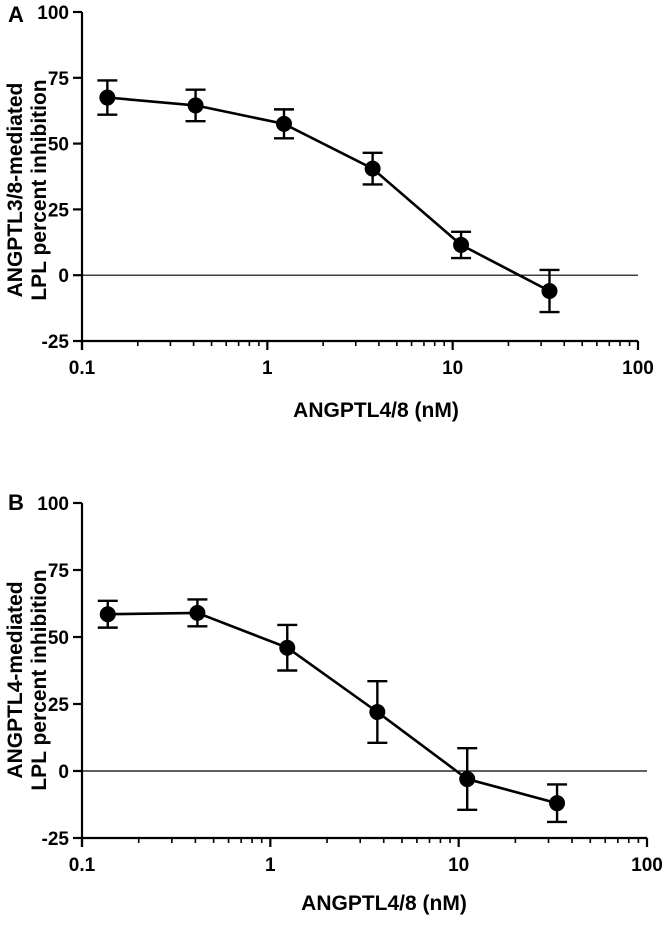  I want to click on y-axis-title-line-1: ANGPTL3/8-mediated, so click(15, 190).